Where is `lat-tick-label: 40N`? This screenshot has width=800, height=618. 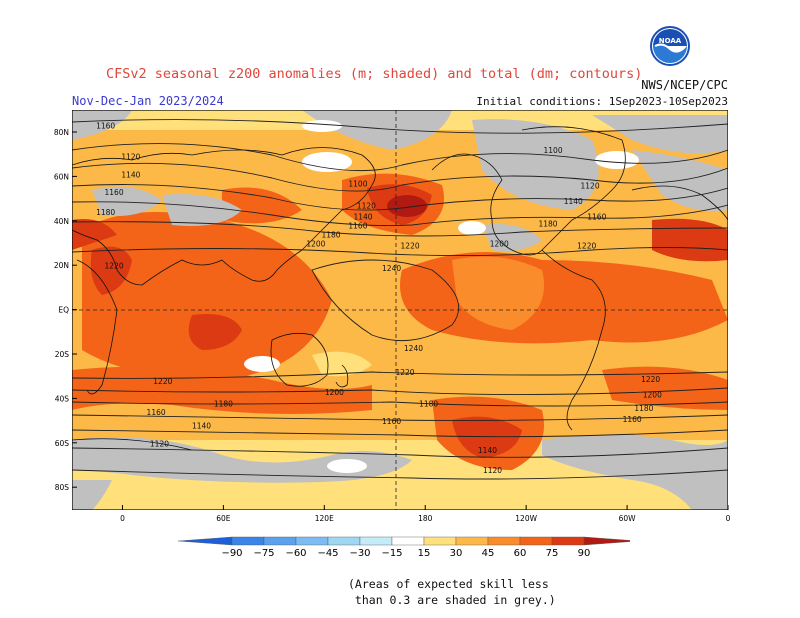 lat-tick-label: 40N is located at coordinates (61, 221).